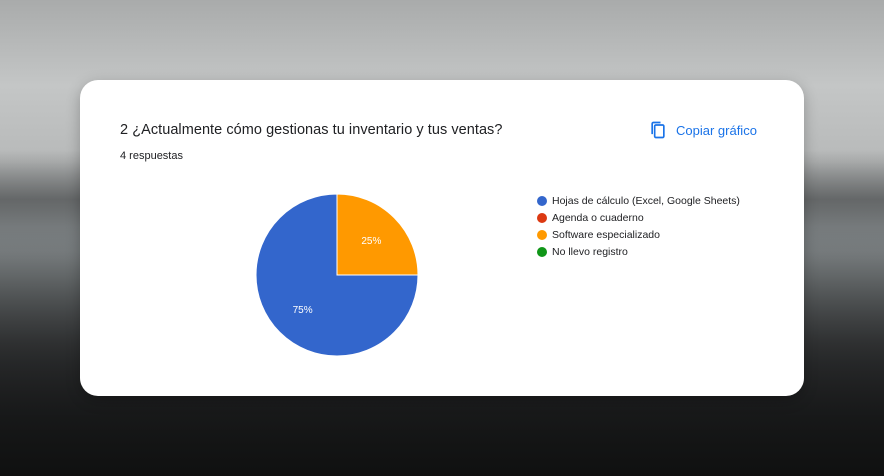  I want to click on pie-slice-label-2: 25%, so click(371, 241).